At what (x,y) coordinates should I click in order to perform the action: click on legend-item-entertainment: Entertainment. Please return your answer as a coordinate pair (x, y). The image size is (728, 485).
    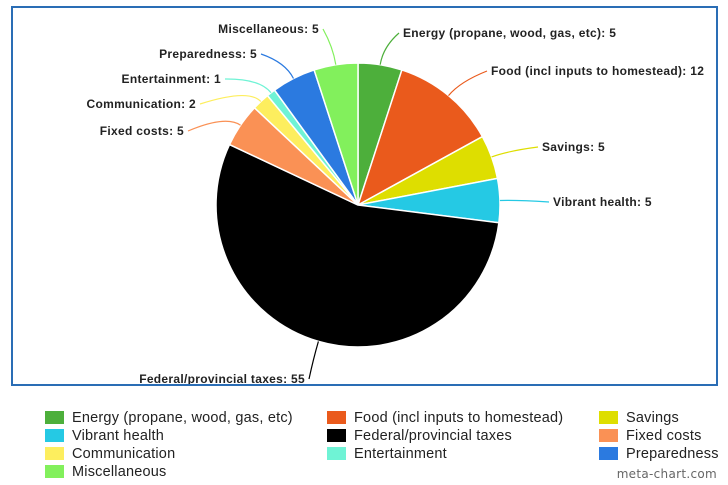
    Looking at the image, I should click on (463, 453).